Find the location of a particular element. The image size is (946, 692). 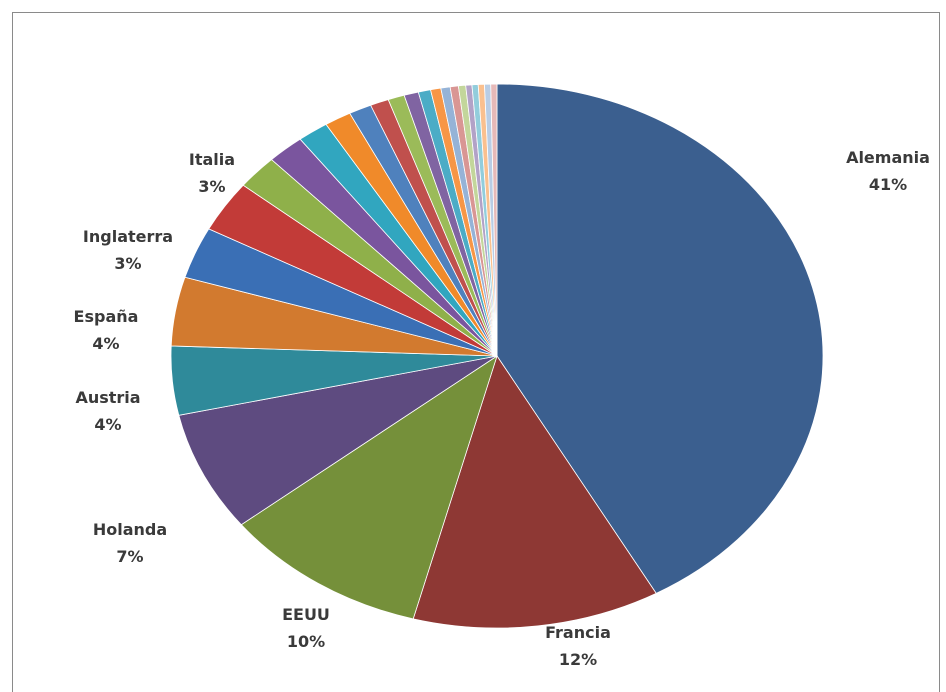

value-espana: 4% is located at coordinates (105, 343).